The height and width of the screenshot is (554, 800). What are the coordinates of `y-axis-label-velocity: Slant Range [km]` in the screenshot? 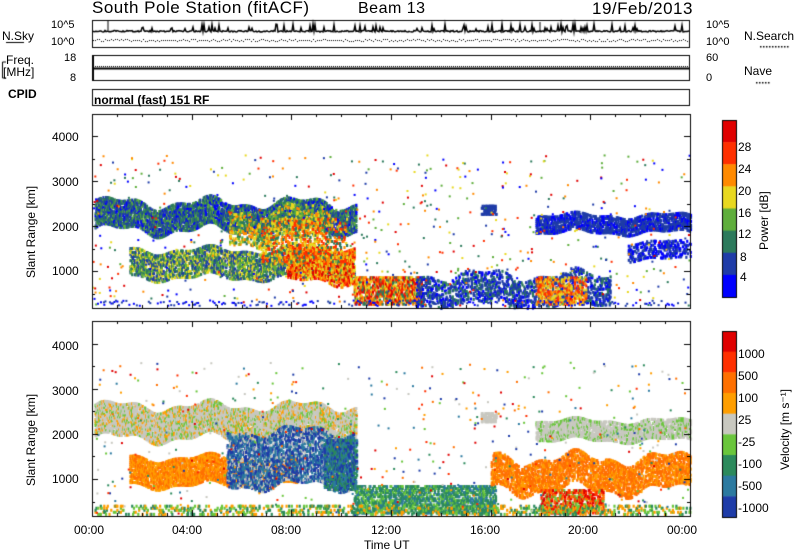 It's located at (31, 439).